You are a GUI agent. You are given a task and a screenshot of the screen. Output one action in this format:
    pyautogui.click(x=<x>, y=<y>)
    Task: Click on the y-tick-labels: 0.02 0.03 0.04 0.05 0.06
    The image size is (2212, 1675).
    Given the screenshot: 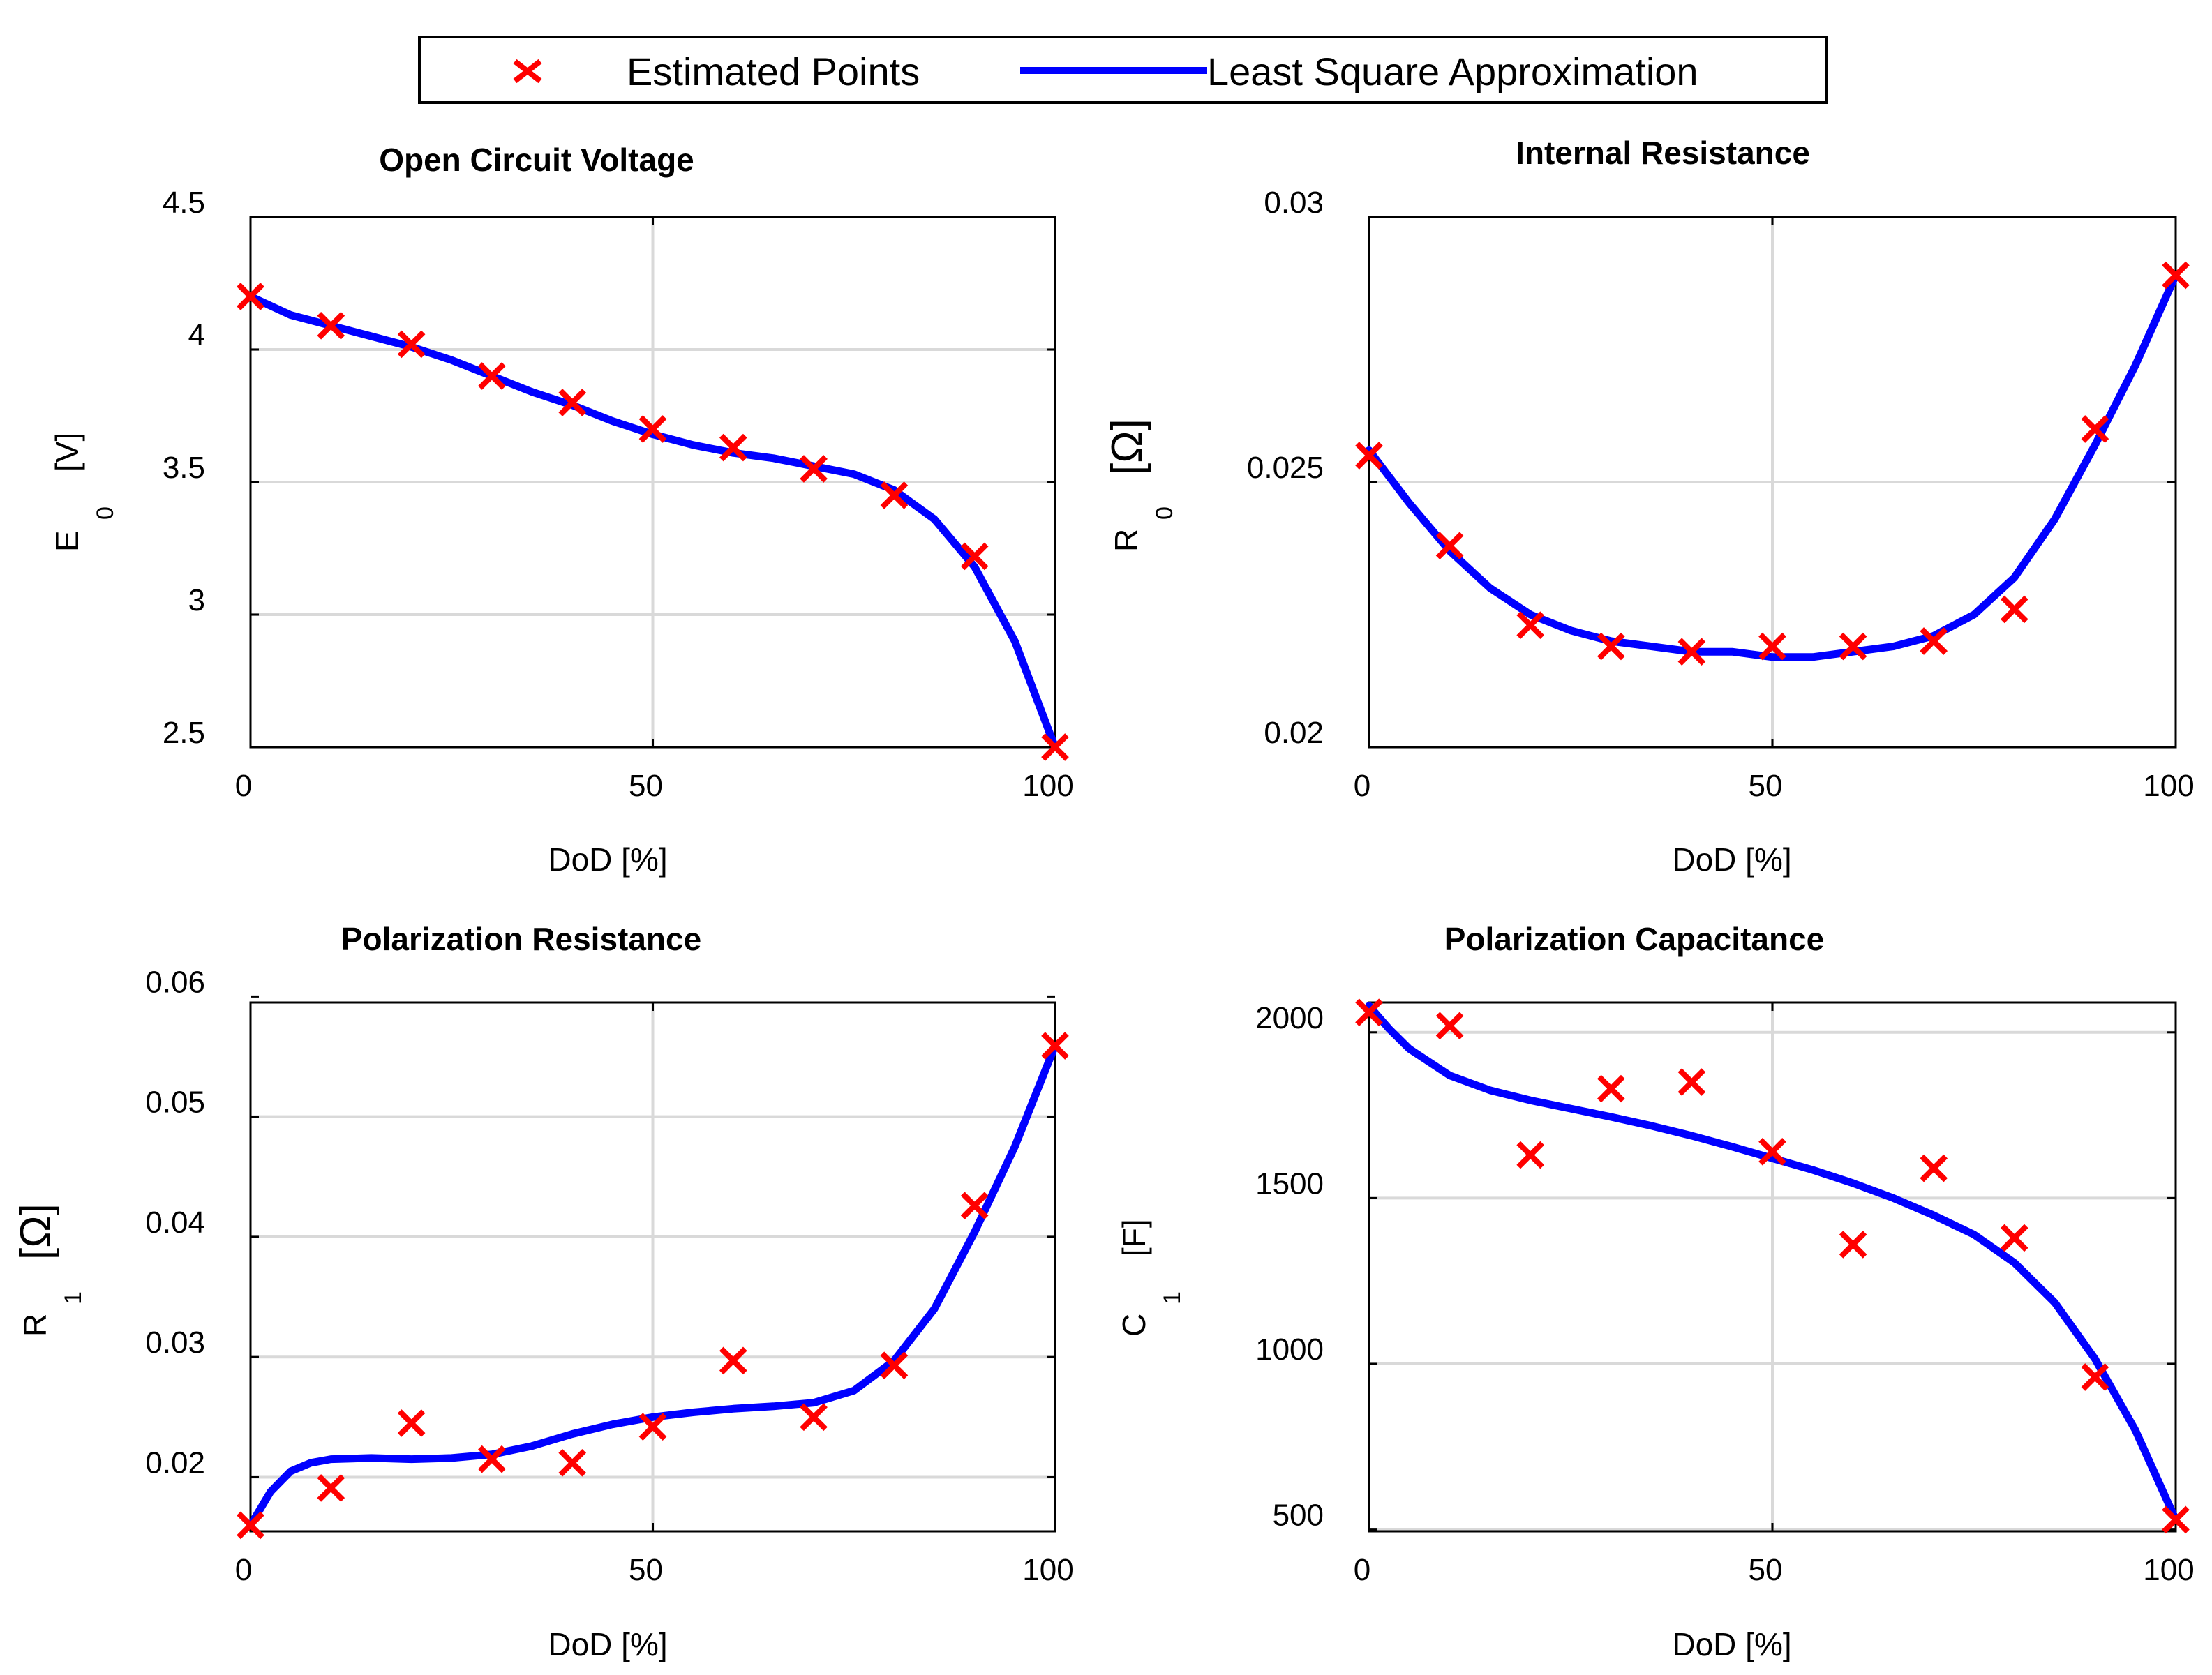 What is the action you would take?
    pyautogui.click(x=175, y=1222)
    